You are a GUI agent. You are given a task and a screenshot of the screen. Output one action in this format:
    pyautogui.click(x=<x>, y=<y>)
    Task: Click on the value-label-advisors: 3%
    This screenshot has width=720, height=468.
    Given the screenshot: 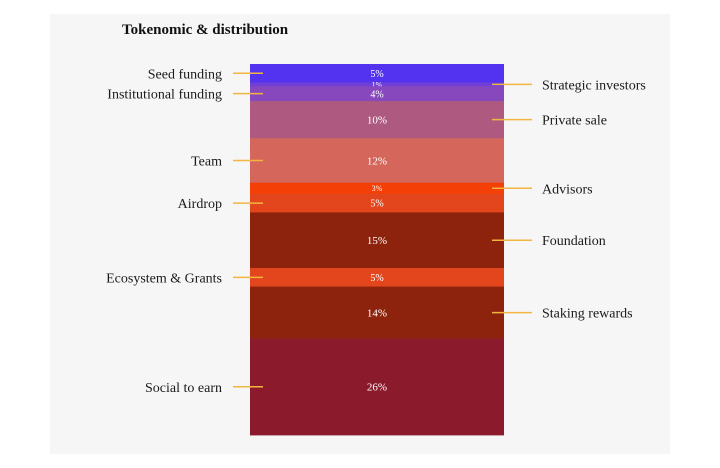 What is the action you would take?
    pyautogui.click(x=377, y=188)
    